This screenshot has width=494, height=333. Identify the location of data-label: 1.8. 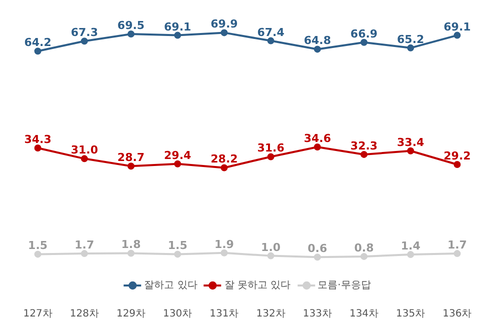
(131, 245).